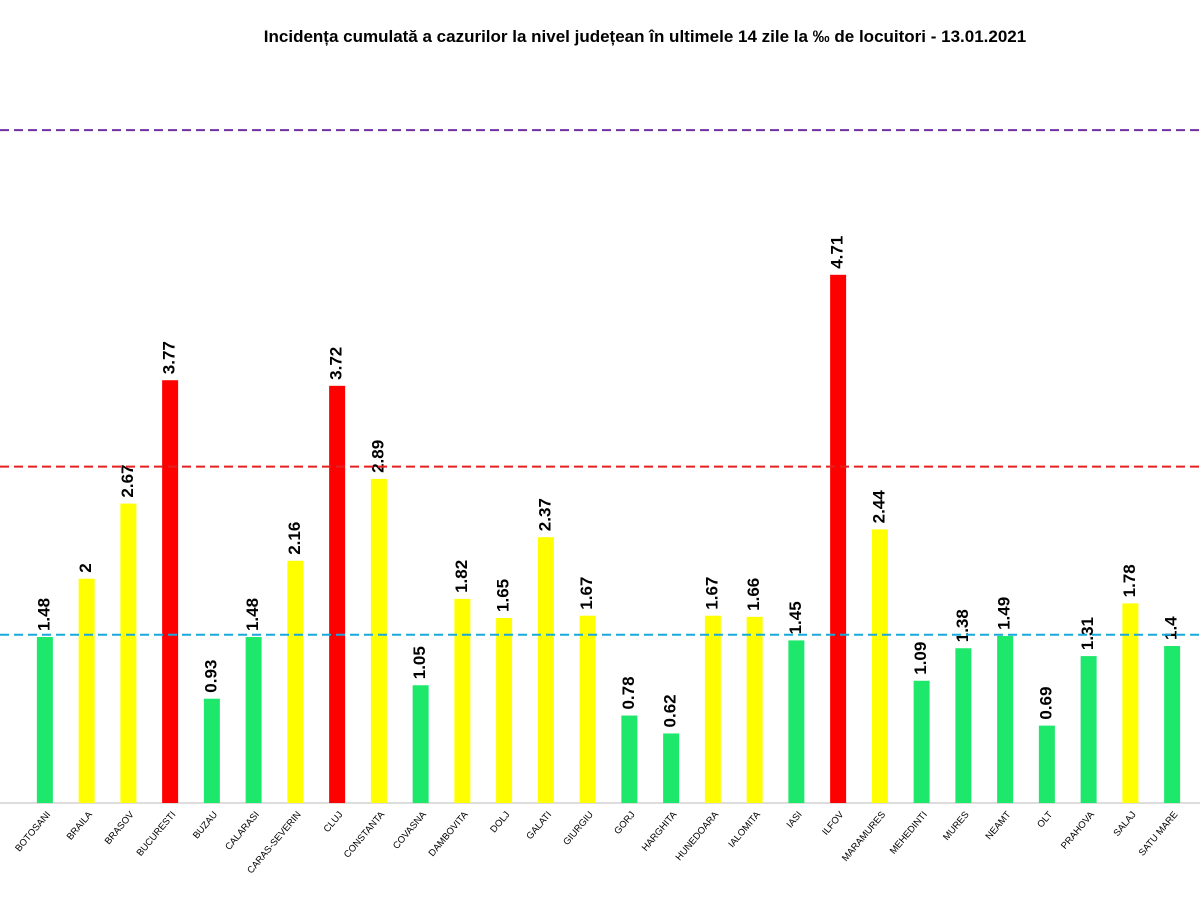 Image resolution: width=1200 pixels, height=900 pixels. What do you see at coordinates (242, 830) in the screenshot?
I see `x-tick-label: CALARASI` at bounding box center [242, 830].